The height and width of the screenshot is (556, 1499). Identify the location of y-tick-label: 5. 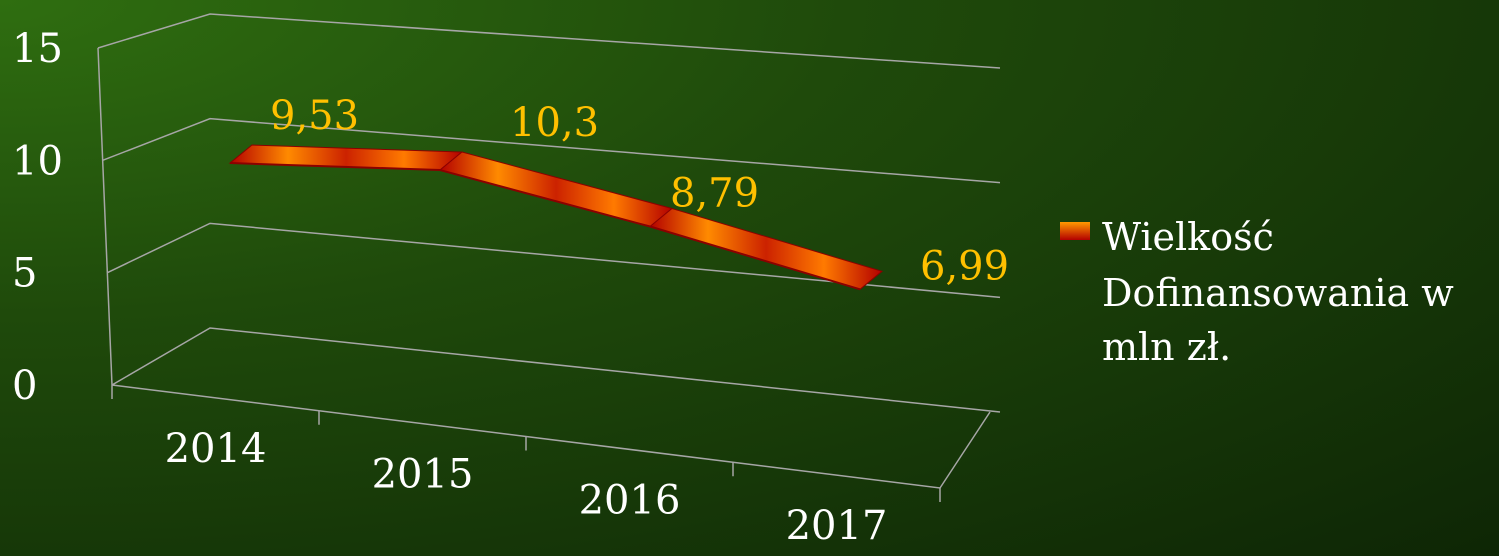
(24, 274).